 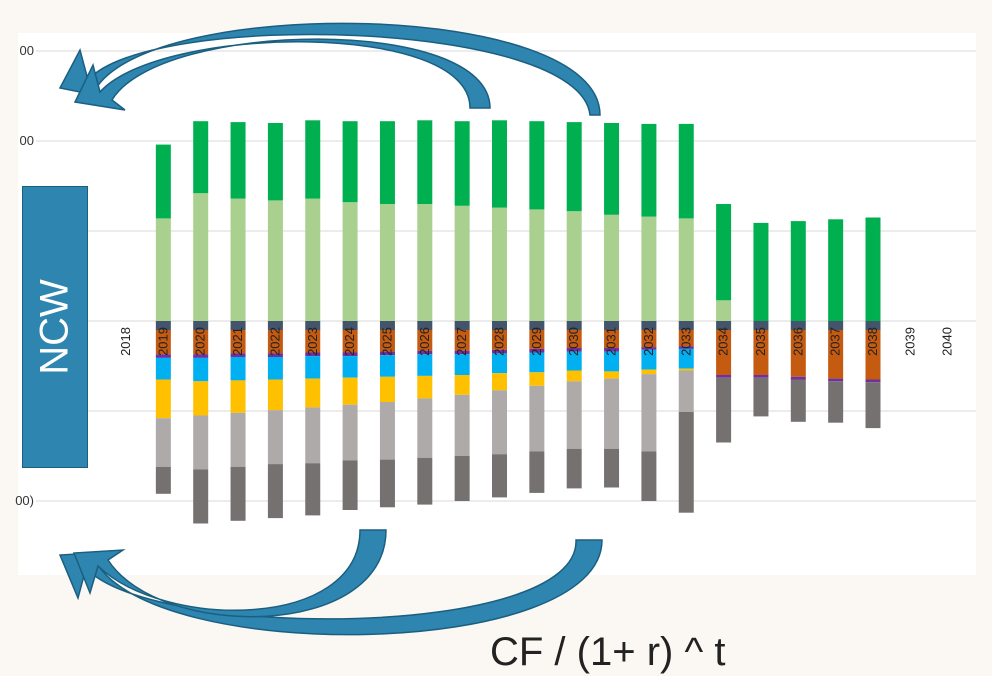 I want to click on ncw-box, so click(x=55, y=327).